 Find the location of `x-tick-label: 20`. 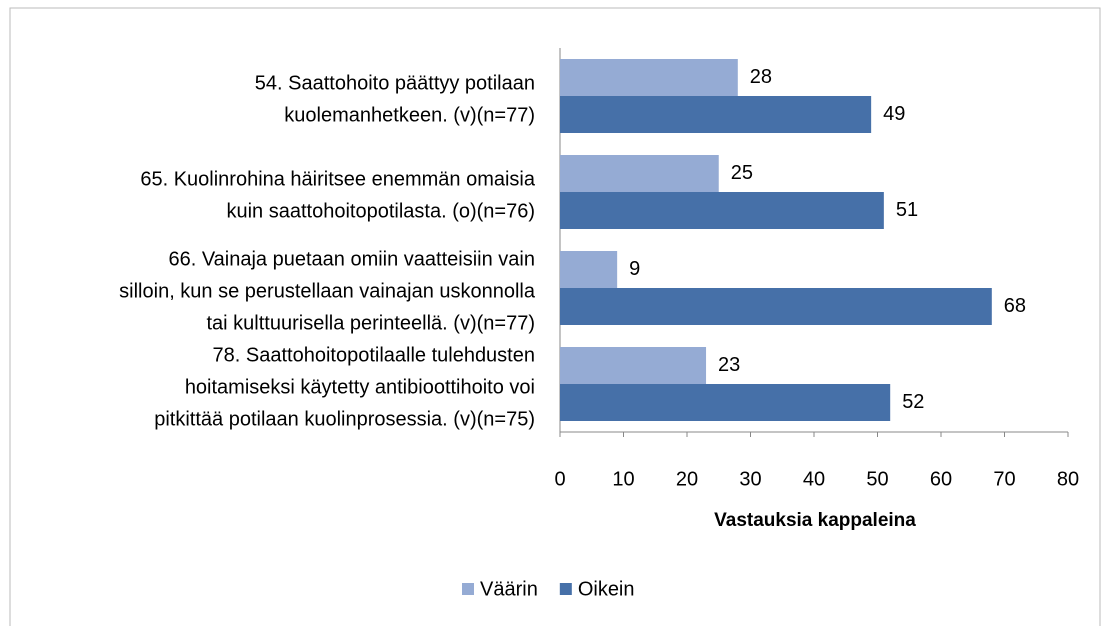

x-tick-label: 20 is located at coordinates (687, 479).